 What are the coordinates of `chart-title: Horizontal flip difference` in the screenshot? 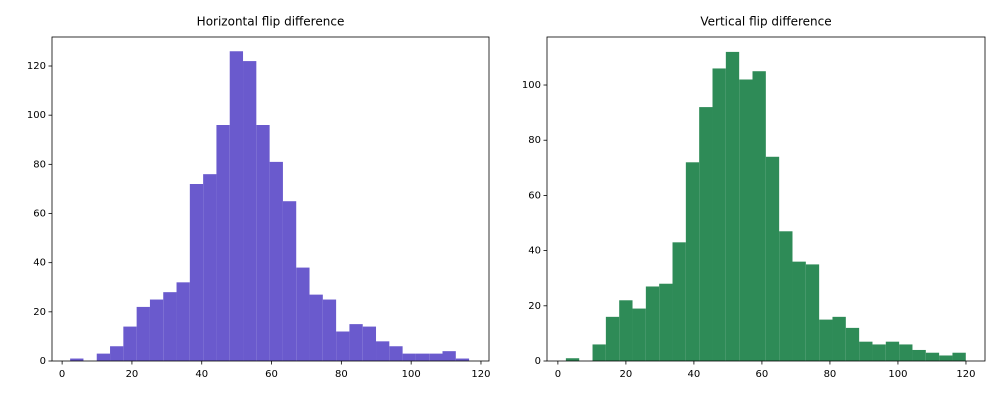 It's located at (271, 22).